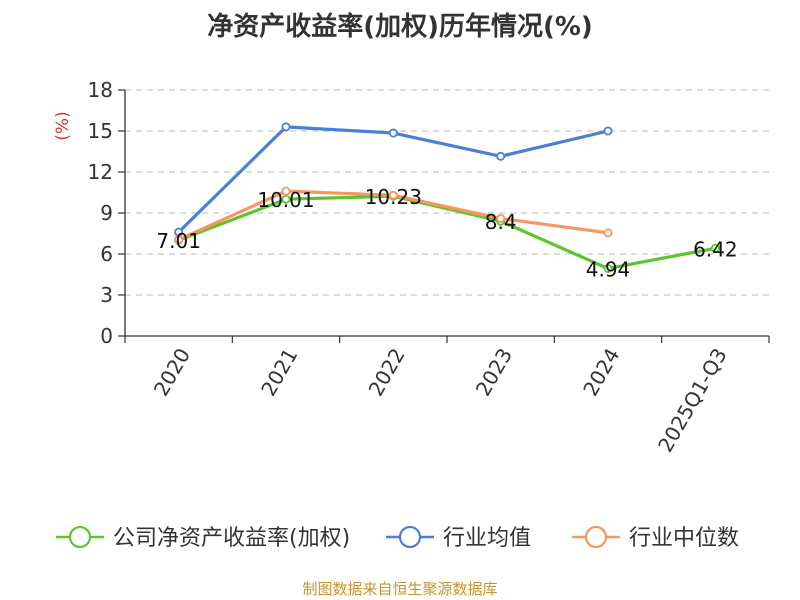  Describe the element at coordinates (106, 213) in the screenshot. I see `y-tick-label: 9` at that location.